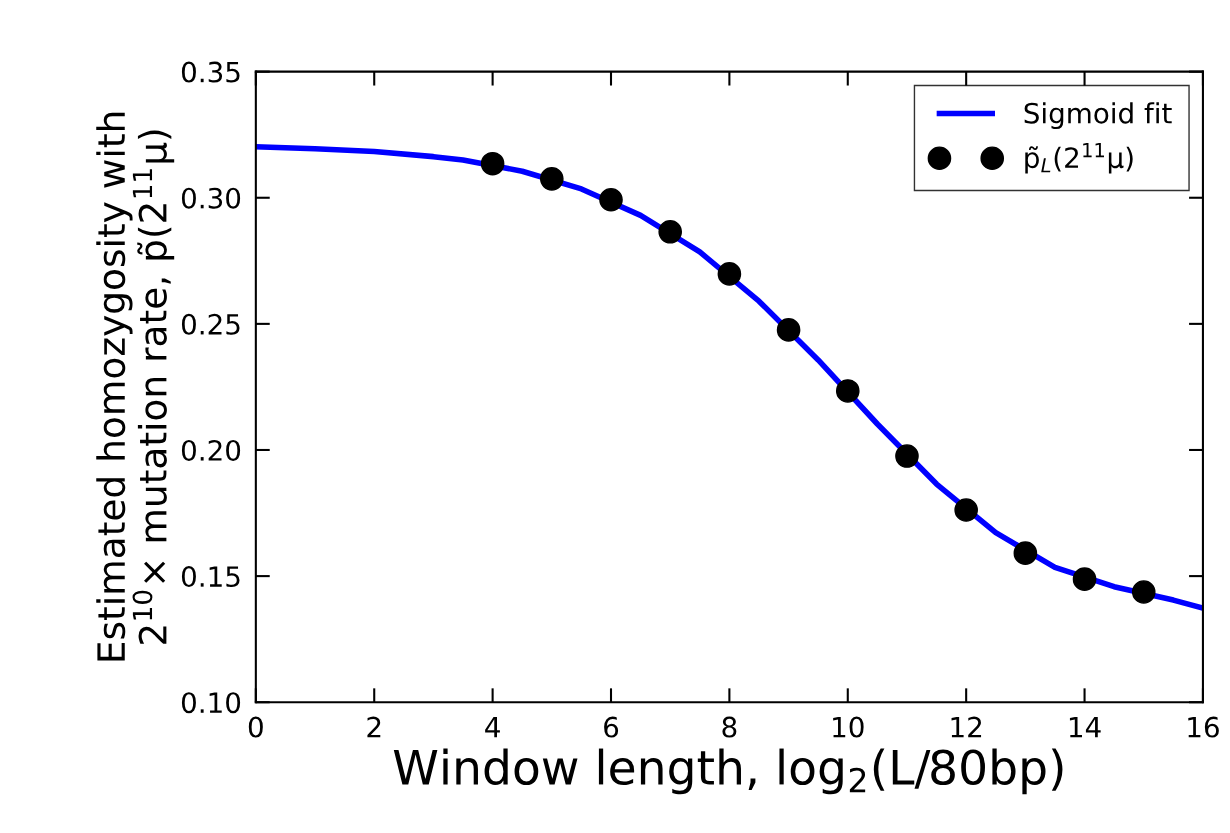 The width and height of the screenshot is (1230, 833). Describe the element at coordinates (210, 577) in the screenshot. I see `y-tick-label: 0.15` at that location.